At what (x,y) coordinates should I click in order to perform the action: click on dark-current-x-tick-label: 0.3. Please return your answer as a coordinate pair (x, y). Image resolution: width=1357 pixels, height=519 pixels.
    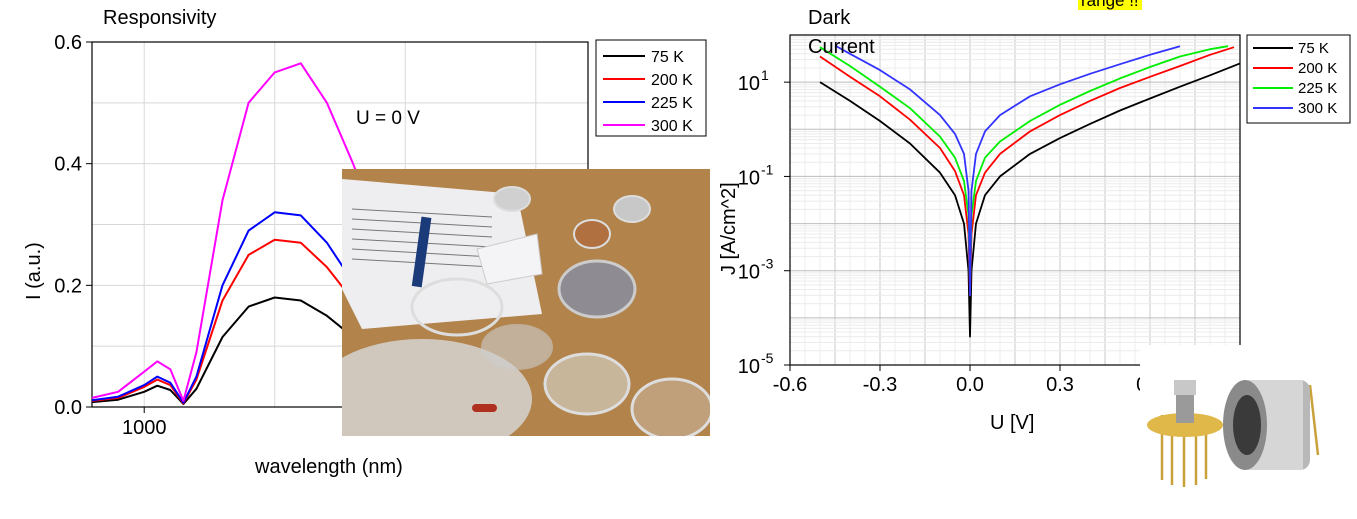
    Looking at the image, I should click on (1060, 385).